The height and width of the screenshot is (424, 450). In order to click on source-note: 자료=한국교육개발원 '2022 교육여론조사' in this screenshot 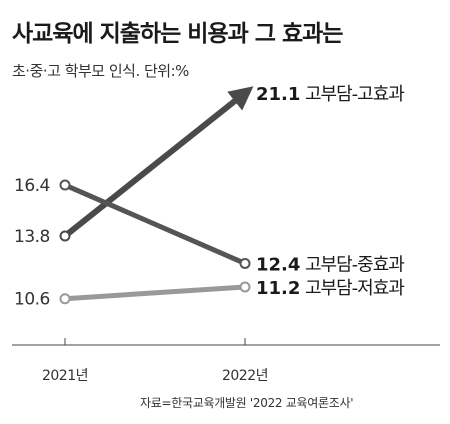, I will do `click(247, 403)`.